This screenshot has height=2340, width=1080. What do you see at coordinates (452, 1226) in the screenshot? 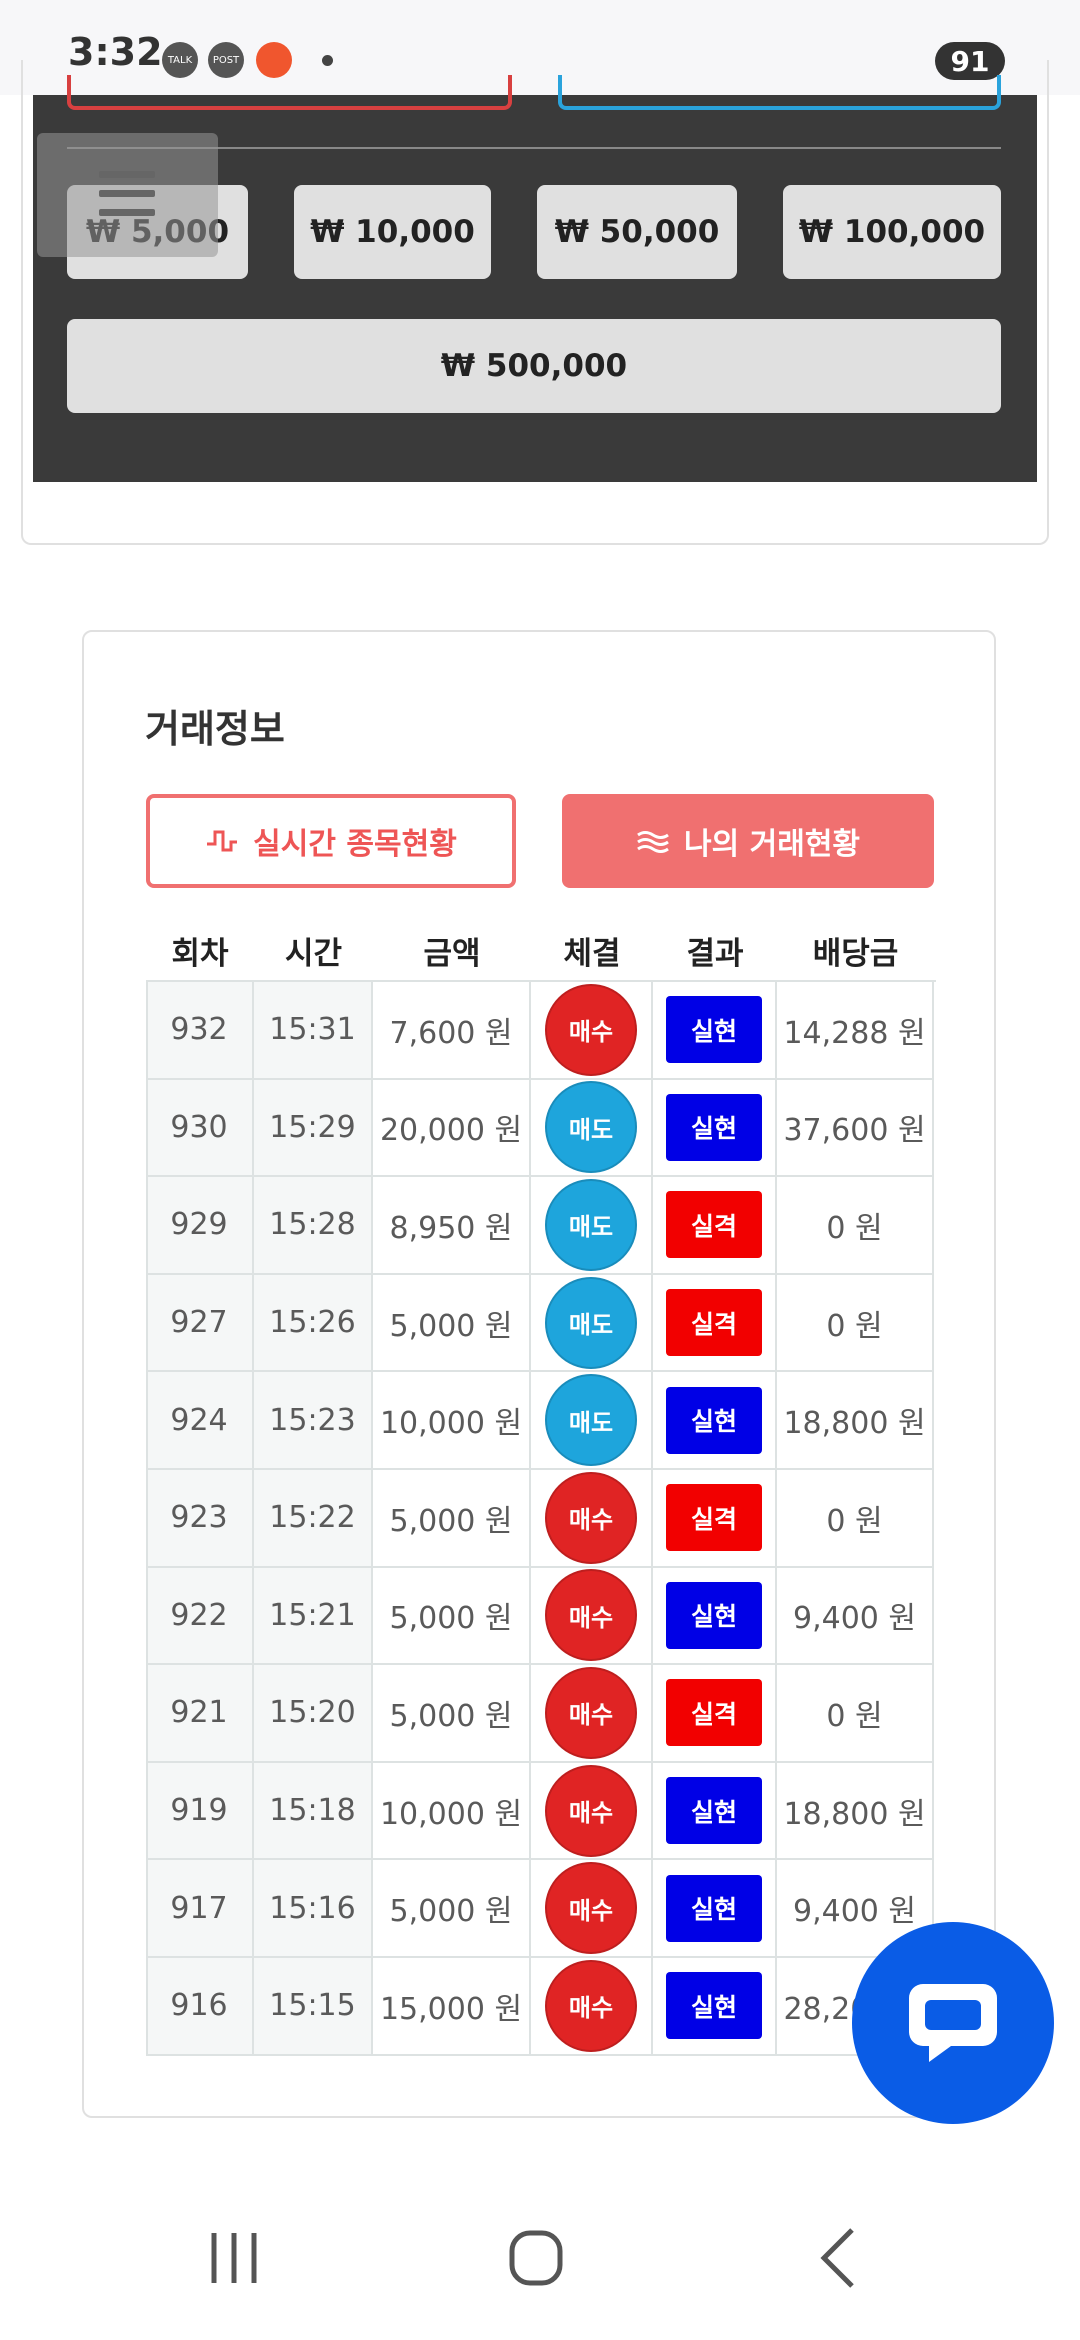
I see `table-cell: 8,950 원` at bounding box center [452, 1226].